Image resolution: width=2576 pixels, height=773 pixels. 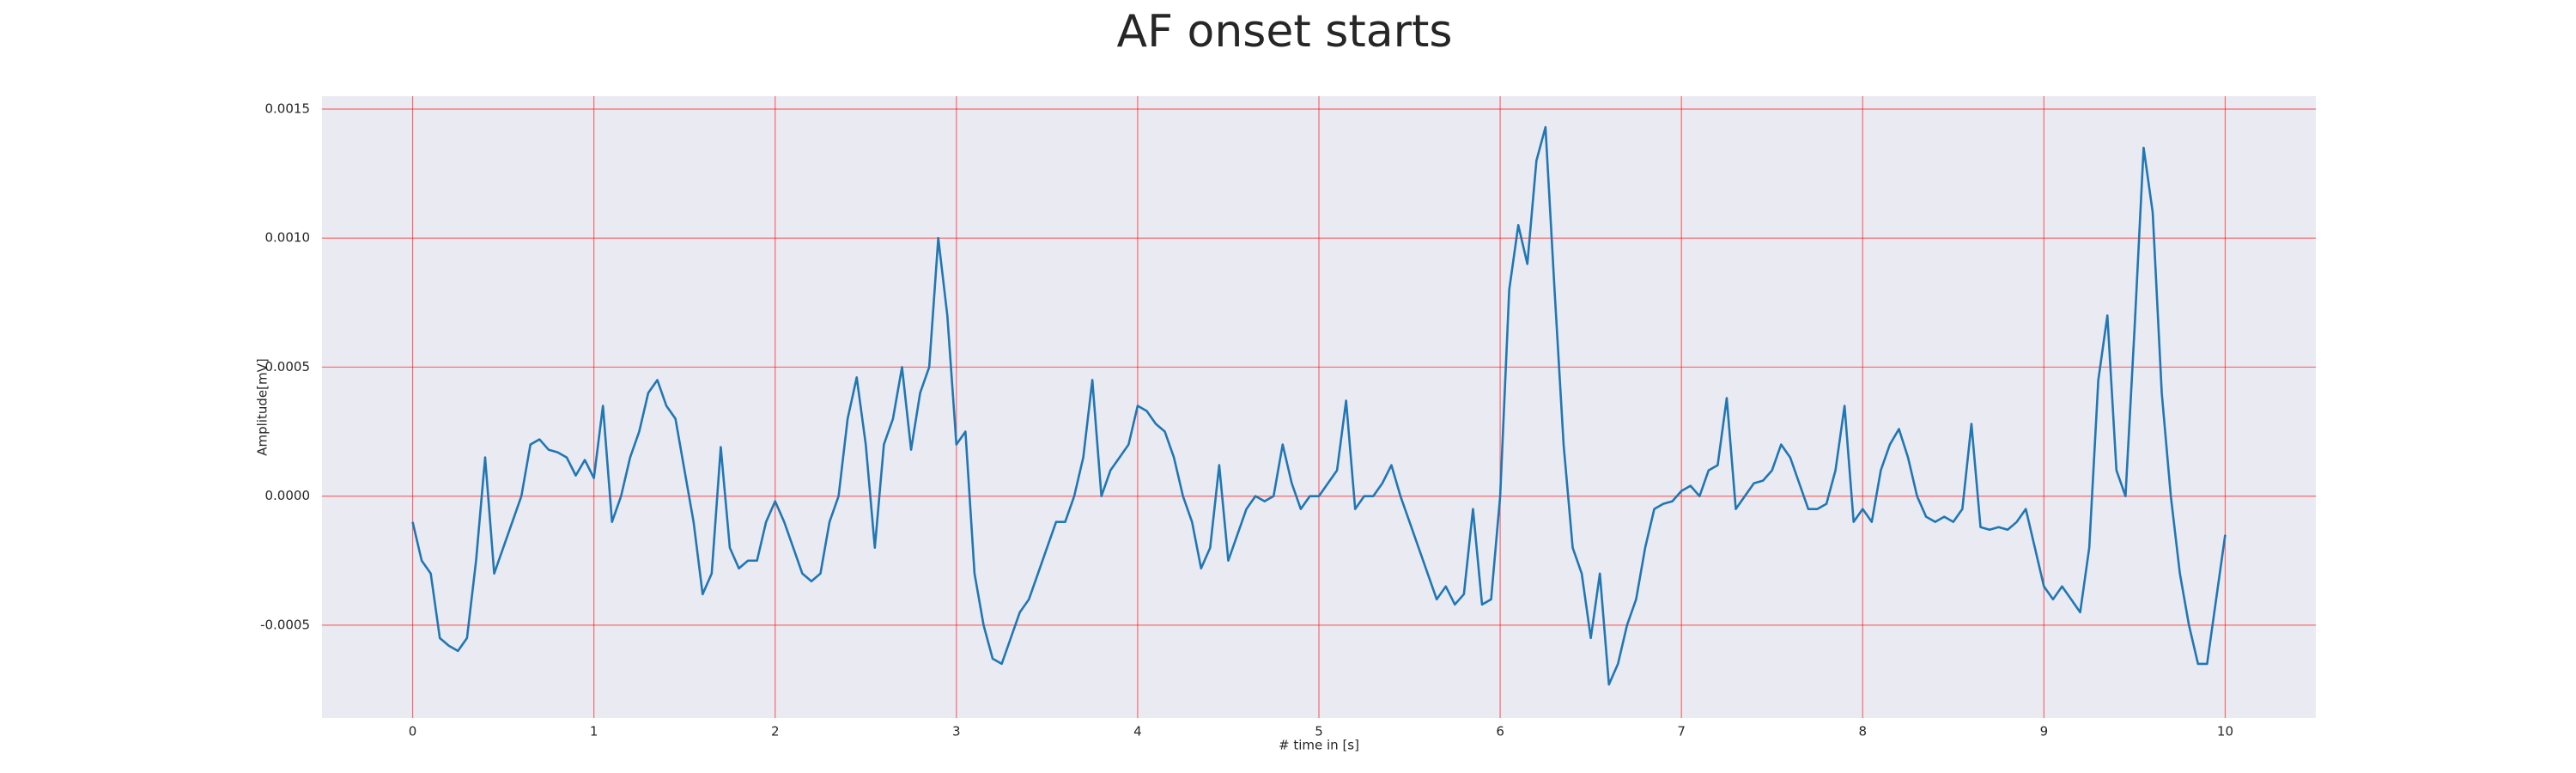 What do you see at coordinates (1137, 732) in the screenshot?
I see `x-tick-label: 4` at bounding box center [1137, 732].